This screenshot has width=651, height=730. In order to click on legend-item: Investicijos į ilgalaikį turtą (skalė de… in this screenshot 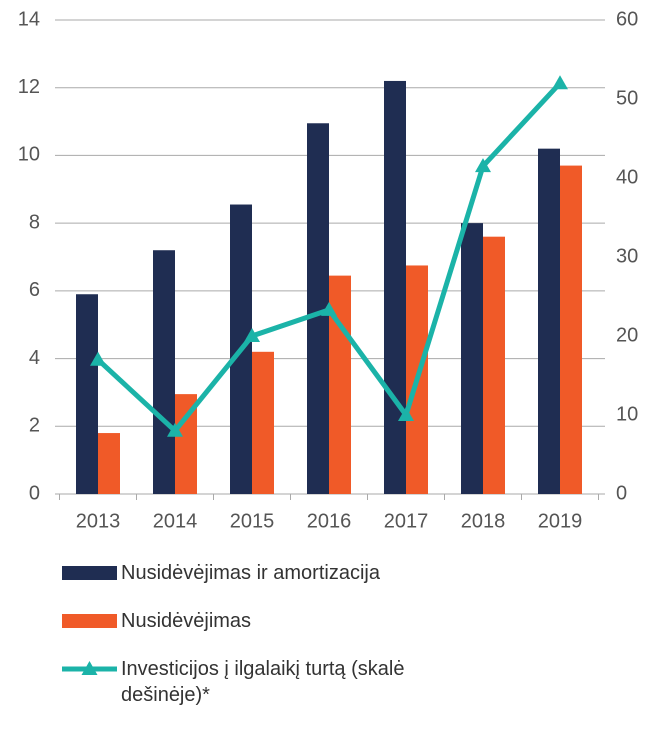, I will do `click(272, 682)`.